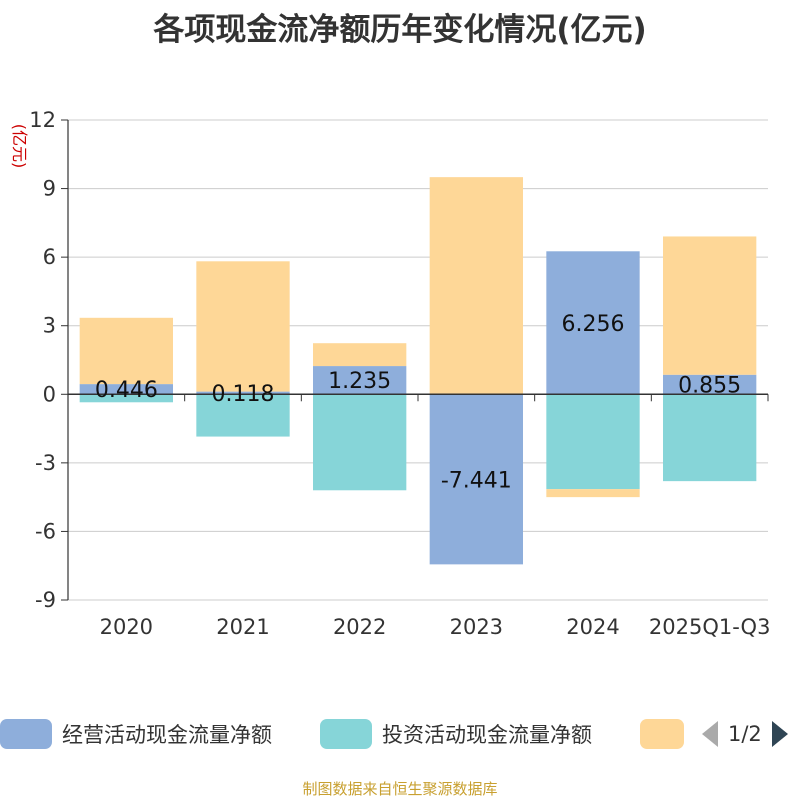 The height and width of the screenshot is (800, 800). I want to click on data-label-2025Q1-Q3: 0.855, so click(709, 386).